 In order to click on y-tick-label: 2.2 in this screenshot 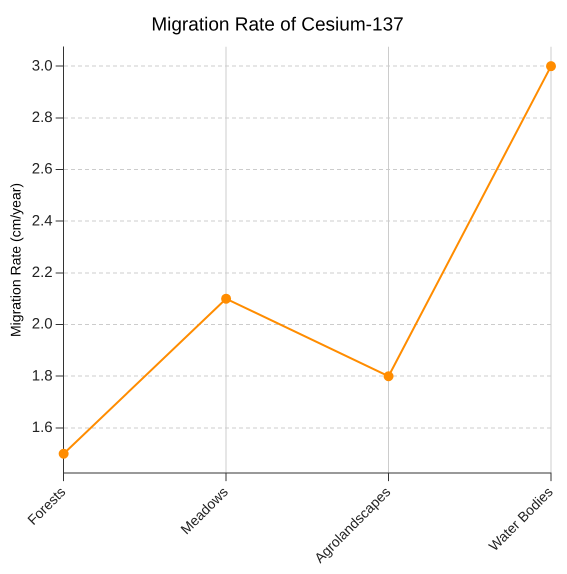, I will do `click(42, 273)`.